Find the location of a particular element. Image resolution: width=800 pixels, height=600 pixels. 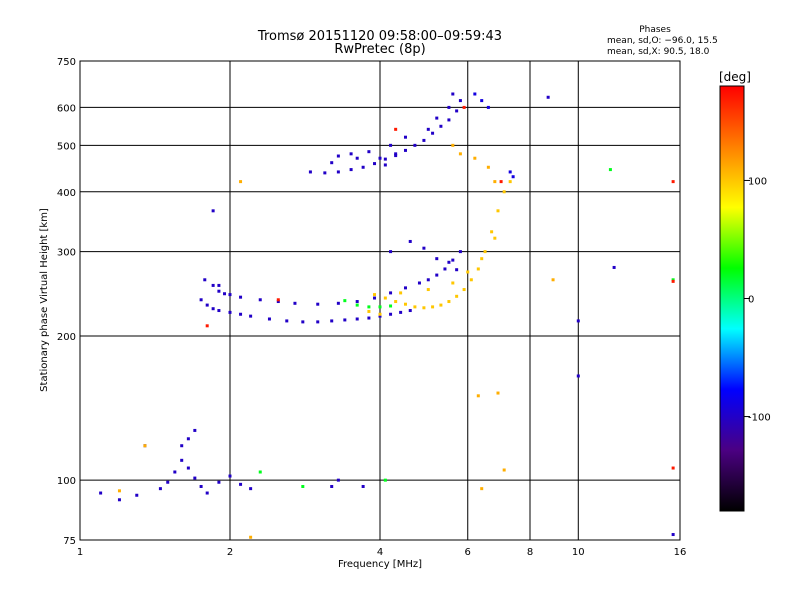

y-axis-label: Stationary phase Virtual Height [km] is located at coordinates (44, 300).